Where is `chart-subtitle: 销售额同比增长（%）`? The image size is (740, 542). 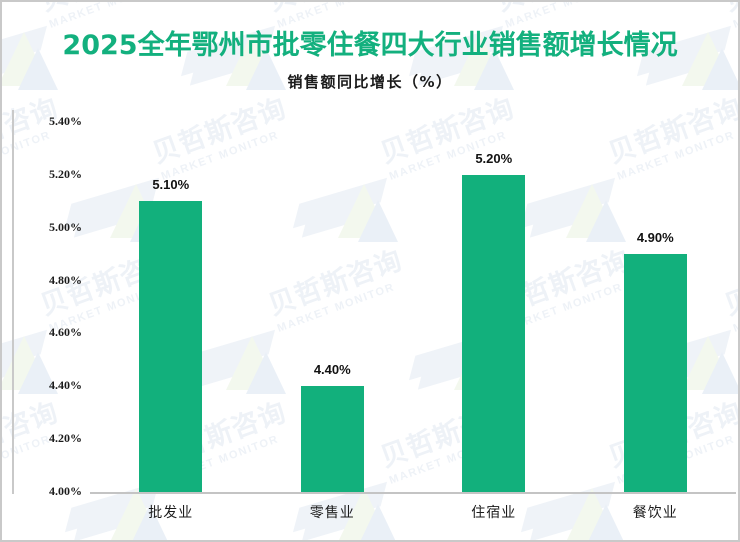
chart-subtitle: 销售额同比增长（%） is located at coordinates (370, 82).